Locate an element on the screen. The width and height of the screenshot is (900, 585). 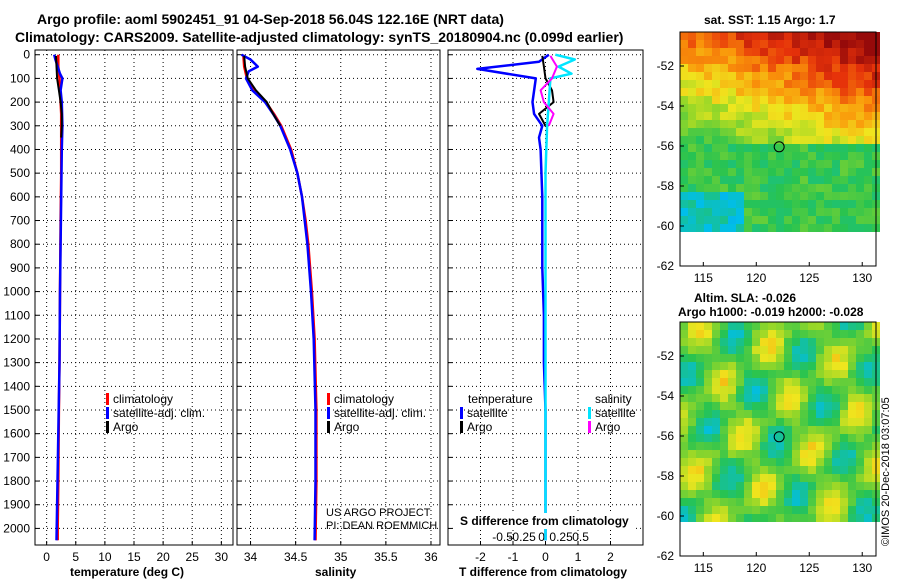
legend3-salinity-heading: salinity is located at coordinates (613, 399).